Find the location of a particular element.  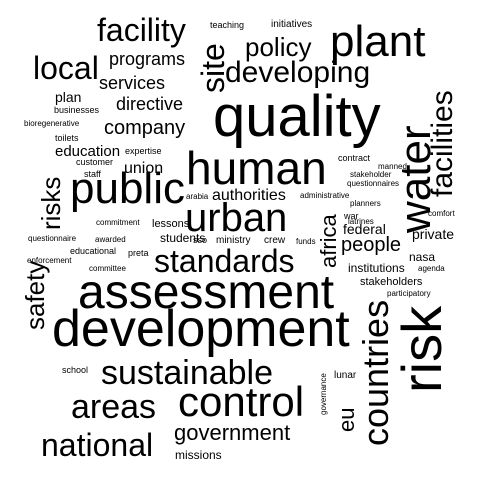

word-countries: countries is located at coordinates (375, 372).